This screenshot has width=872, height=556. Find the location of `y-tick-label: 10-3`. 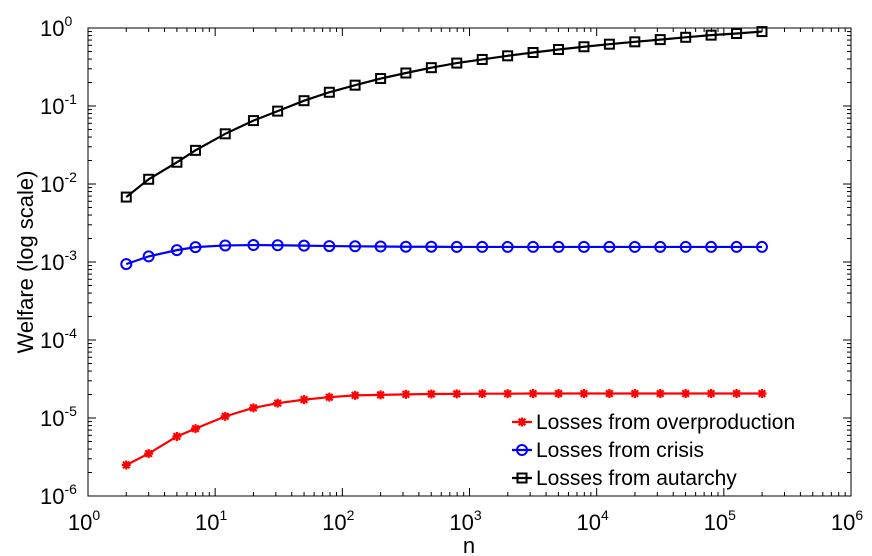

y-tick-label: 10-3 is located at coordinates (58, 261).